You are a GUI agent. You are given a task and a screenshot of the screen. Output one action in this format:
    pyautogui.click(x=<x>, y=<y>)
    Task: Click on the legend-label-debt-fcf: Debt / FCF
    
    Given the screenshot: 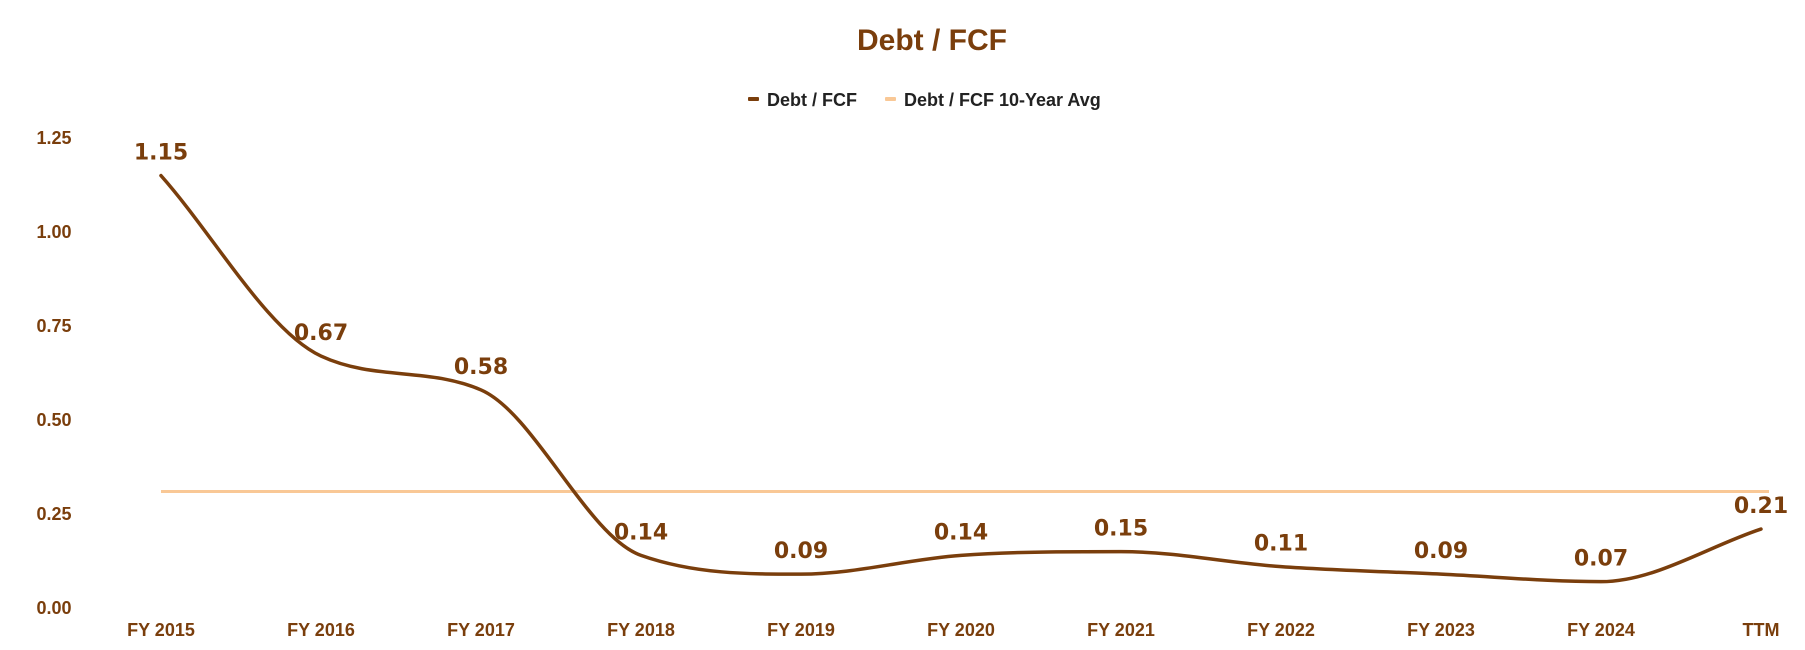 What is the action you would take?
    pyautogui.click(x=812, y=100)
    